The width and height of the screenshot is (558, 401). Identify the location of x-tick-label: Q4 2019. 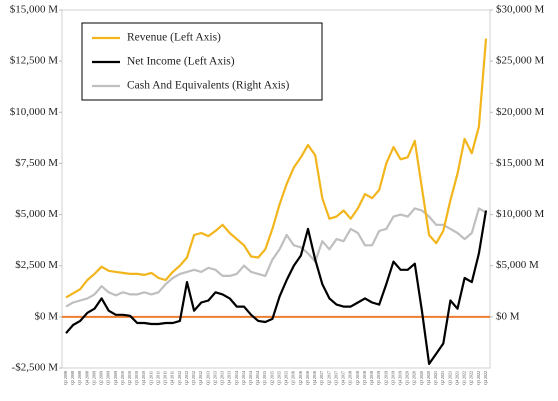
(399, 378).